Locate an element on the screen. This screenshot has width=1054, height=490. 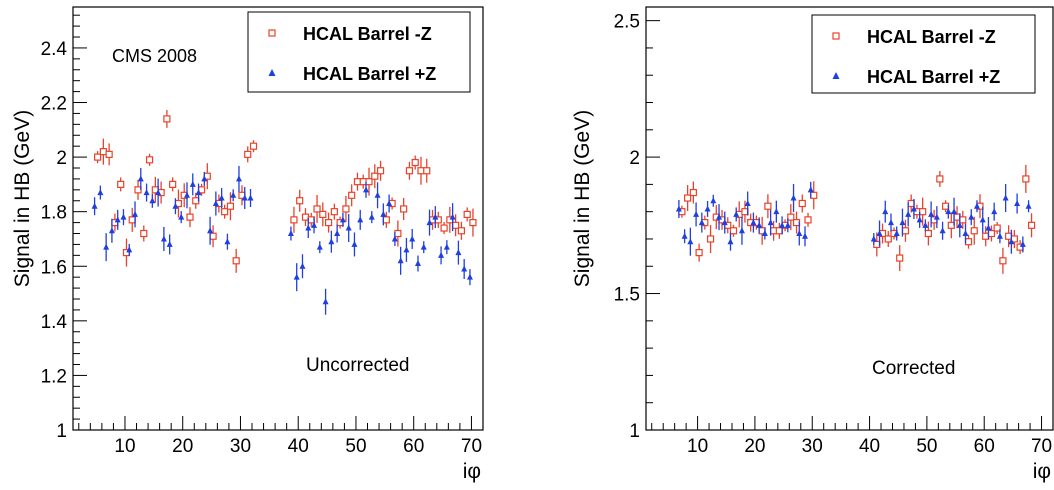
series-minus-z is located at coordinates (285, 191).